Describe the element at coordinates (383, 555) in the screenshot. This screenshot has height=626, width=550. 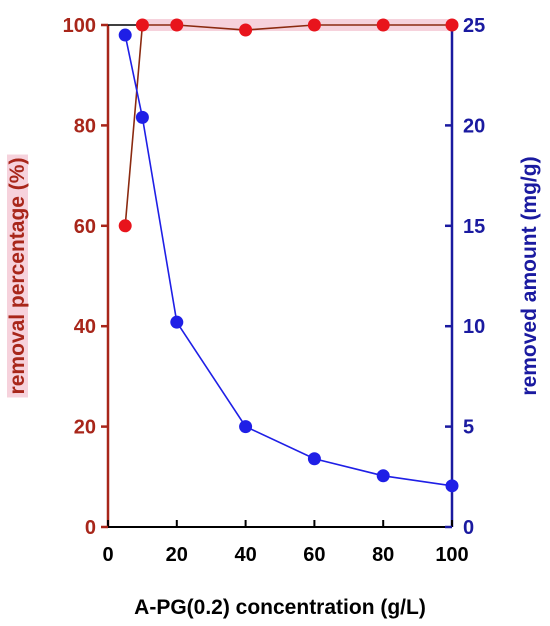
I see `x-tick-label: 80` at that location.